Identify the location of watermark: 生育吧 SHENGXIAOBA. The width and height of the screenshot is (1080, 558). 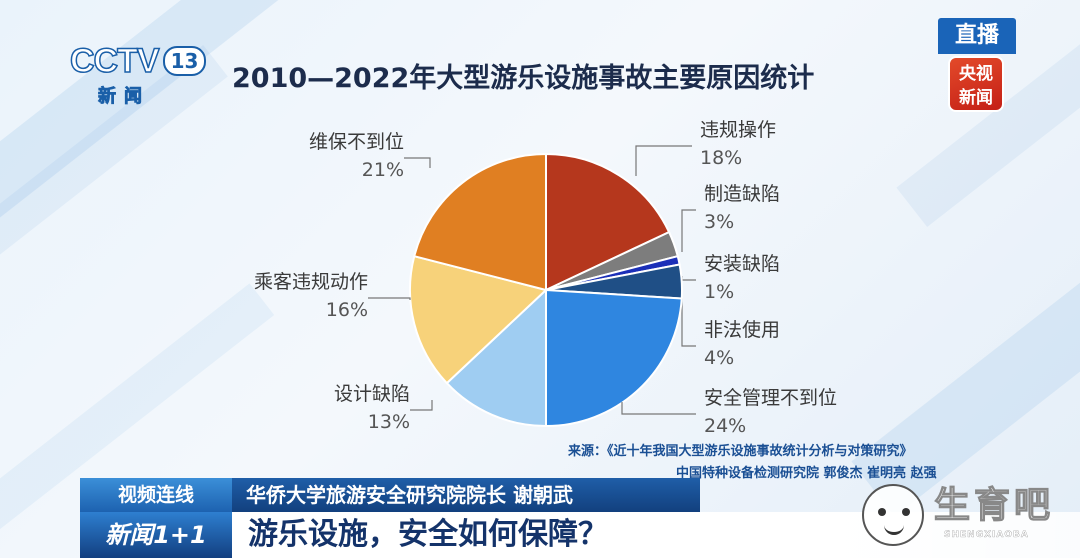
(967, 515).